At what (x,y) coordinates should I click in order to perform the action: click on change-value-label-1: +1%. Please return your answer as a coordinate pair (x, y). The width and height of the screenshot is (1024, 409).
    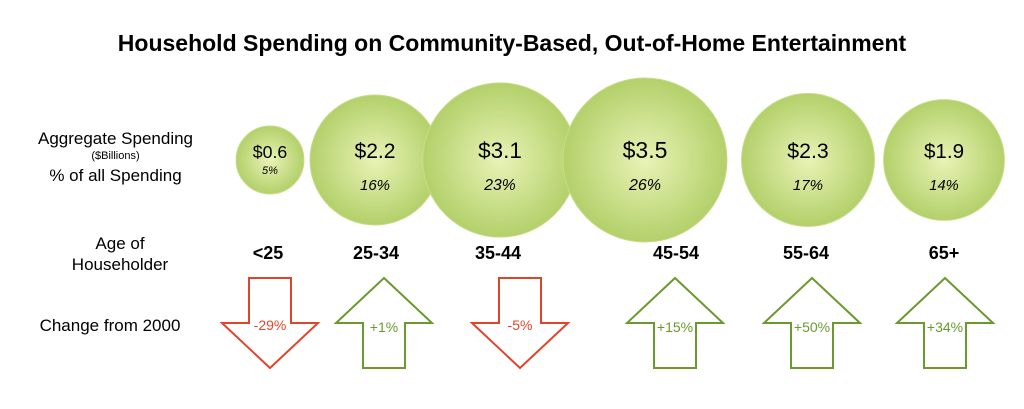
    Looking at the image, I should click on (384, 327).